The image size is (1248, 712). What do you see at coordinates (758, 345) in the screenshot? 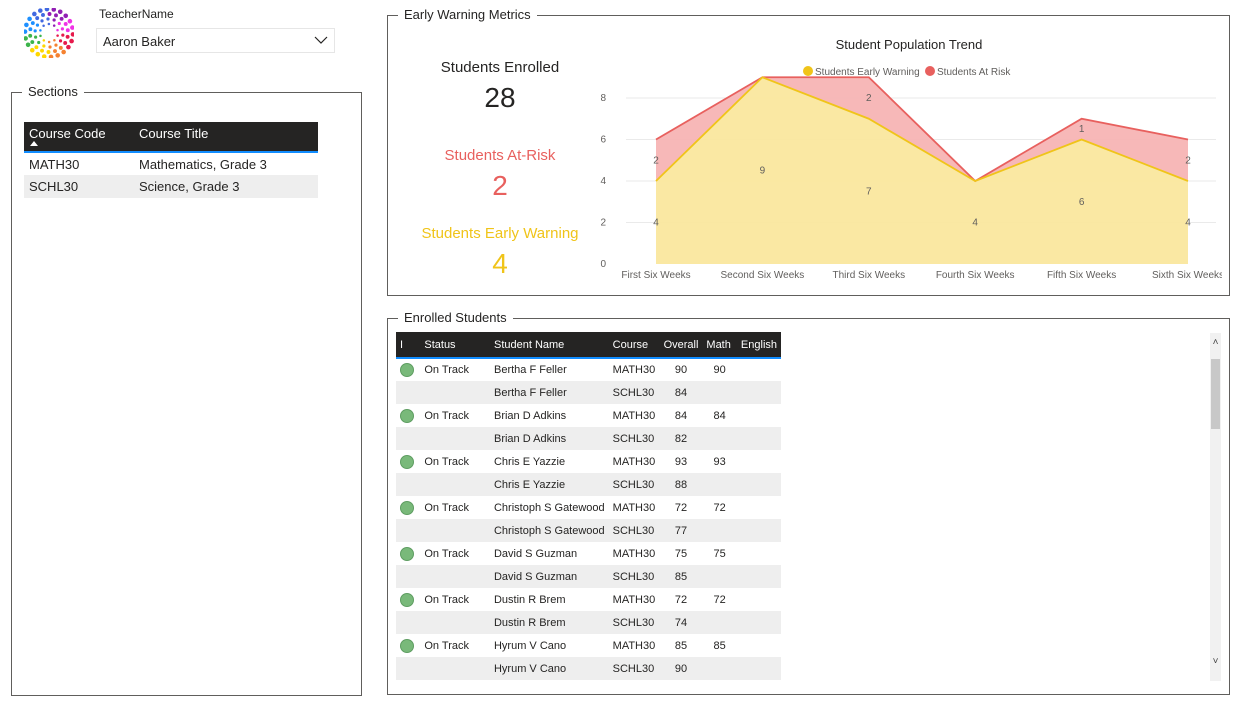
I see `column-header-english: English` at bounding box center [758, 345].